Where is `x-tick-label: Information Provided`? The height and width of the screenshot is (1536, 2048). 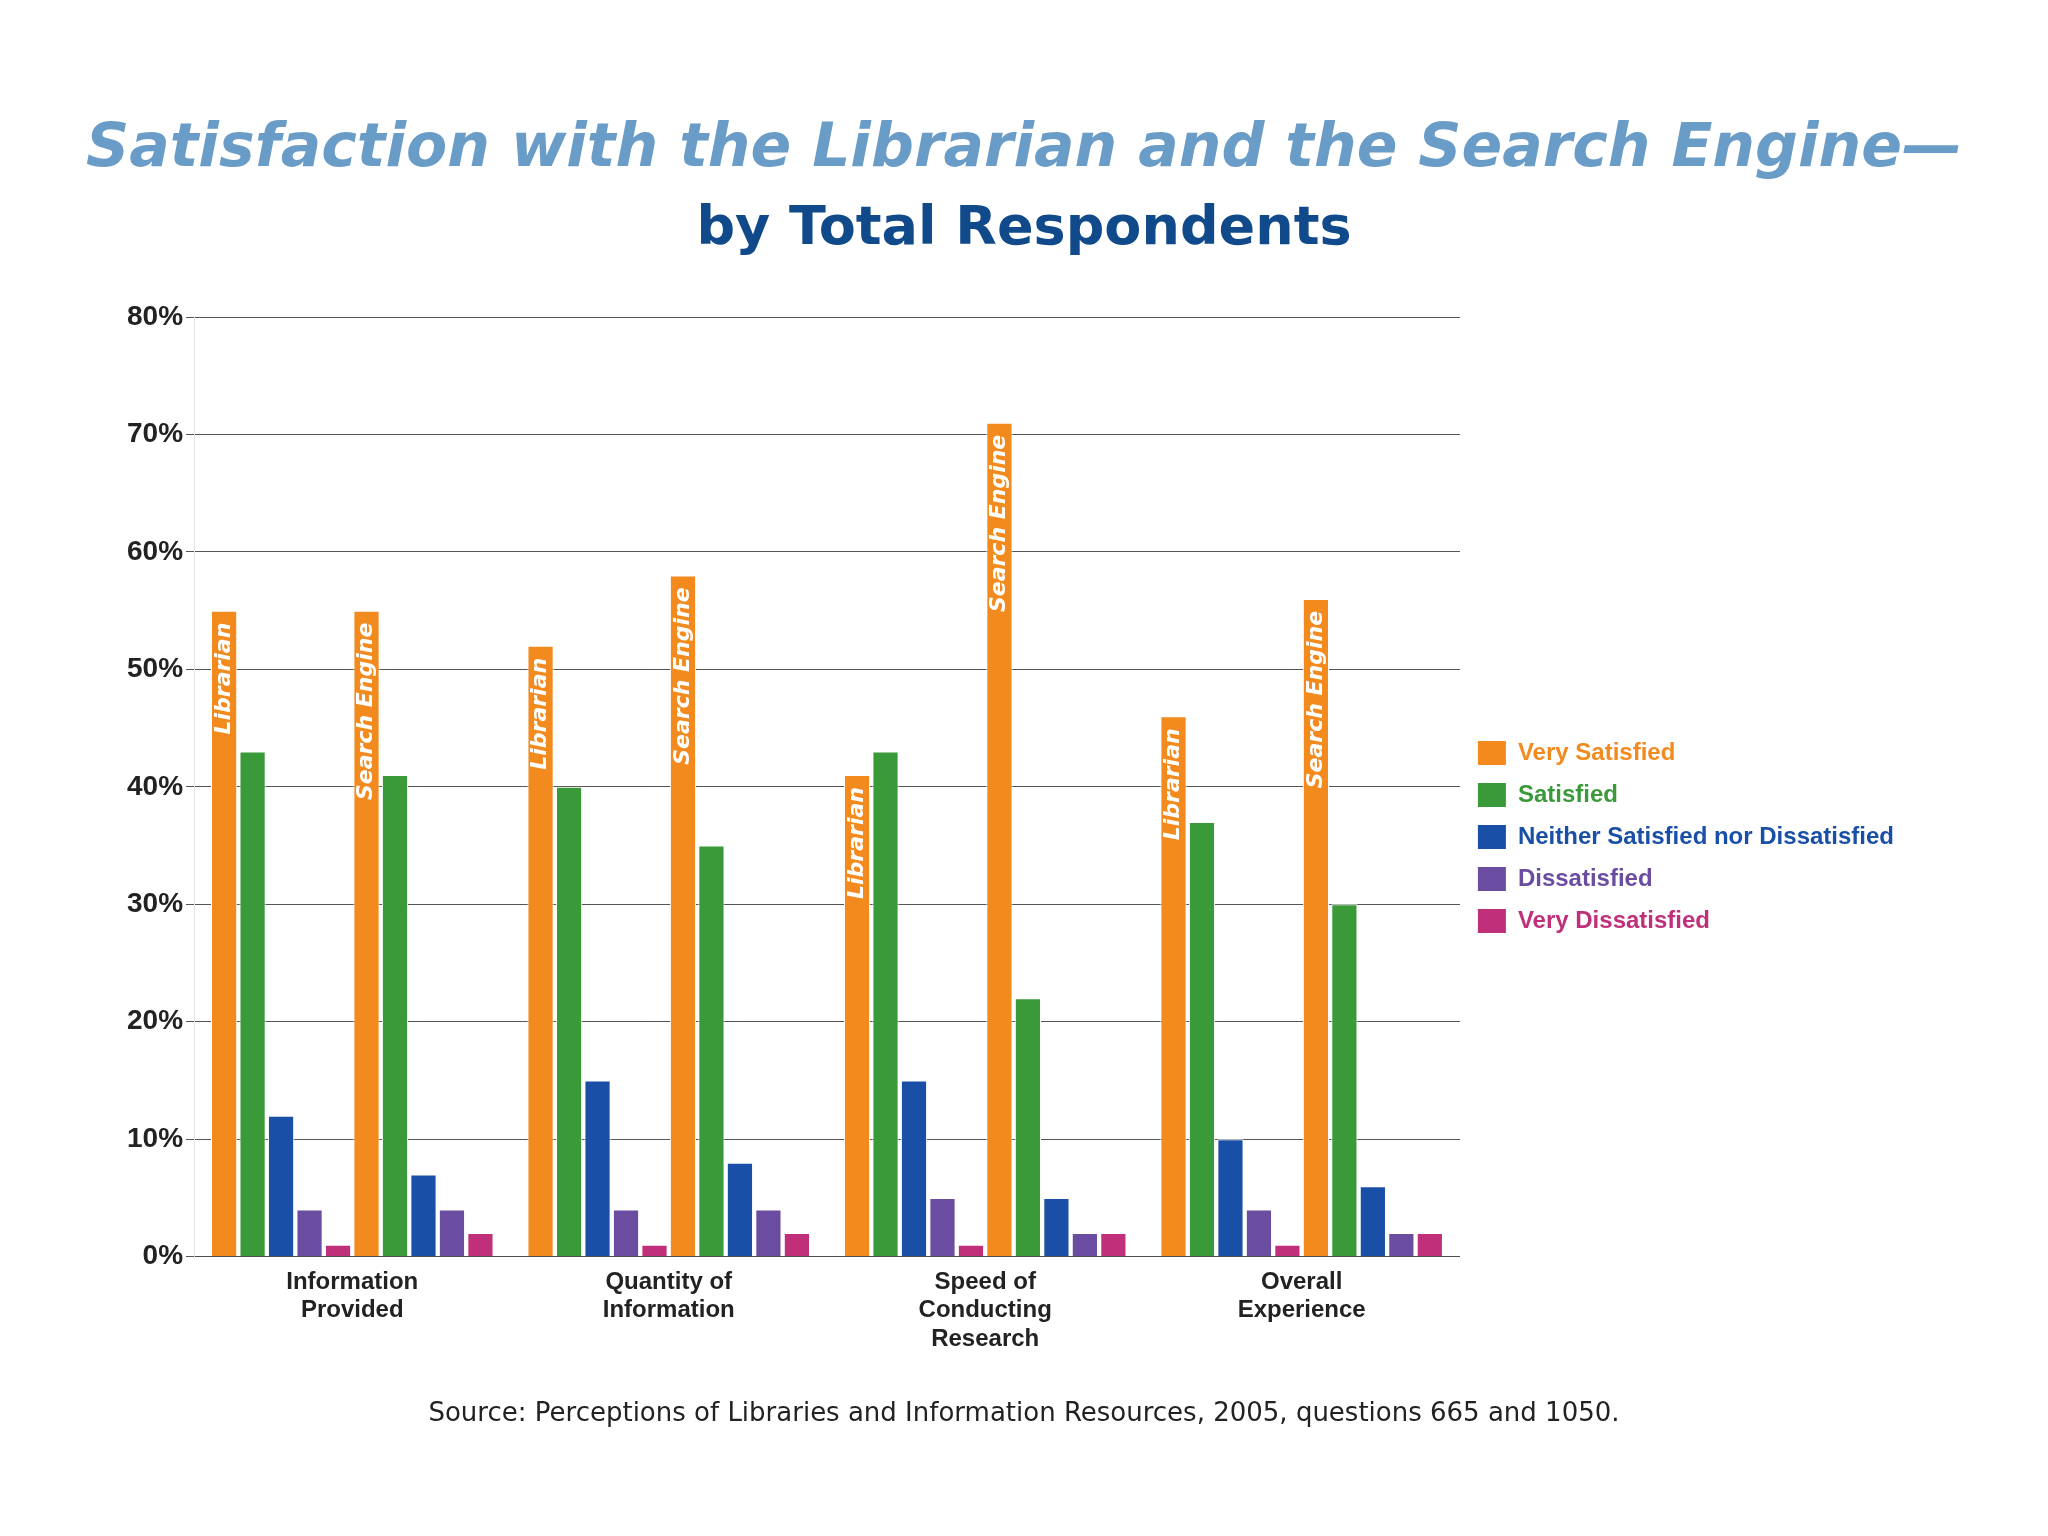 x-tick-label: Information Provided is located at coordinates (352, 1294).